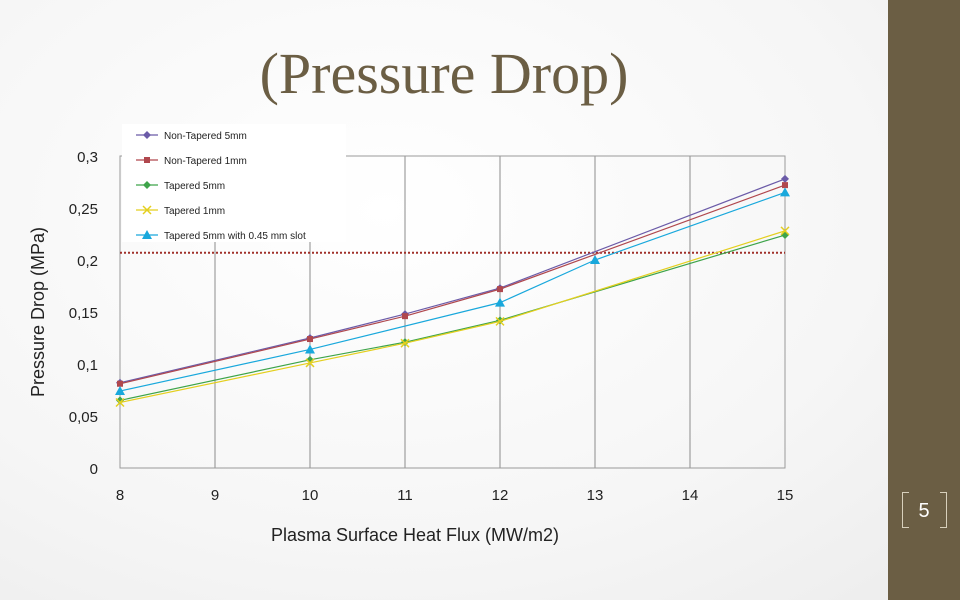 The width and height of the screenshot is (960, 600). Describe the element at coordinates (205, 136) in the screenshot. I see `legend-label: Non-Tapered 5mm` at that location.